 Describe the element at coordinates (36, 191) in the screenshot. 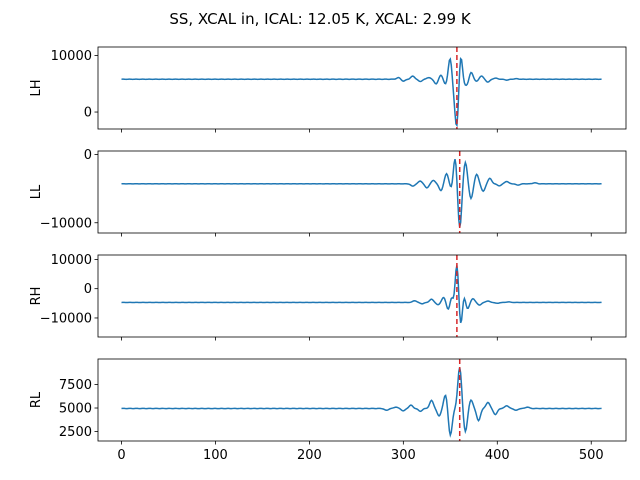

I see `ylabel-LL: LL` at that location.